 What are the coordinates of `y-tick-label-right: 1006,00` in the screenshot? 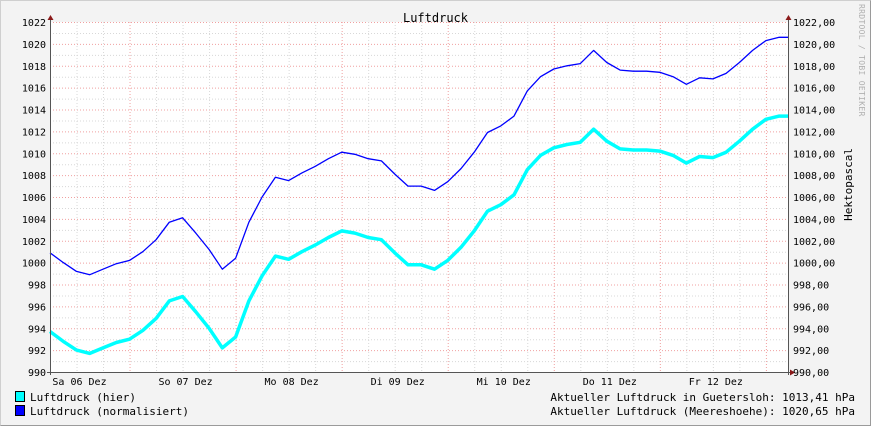 It's located at (814, 198).